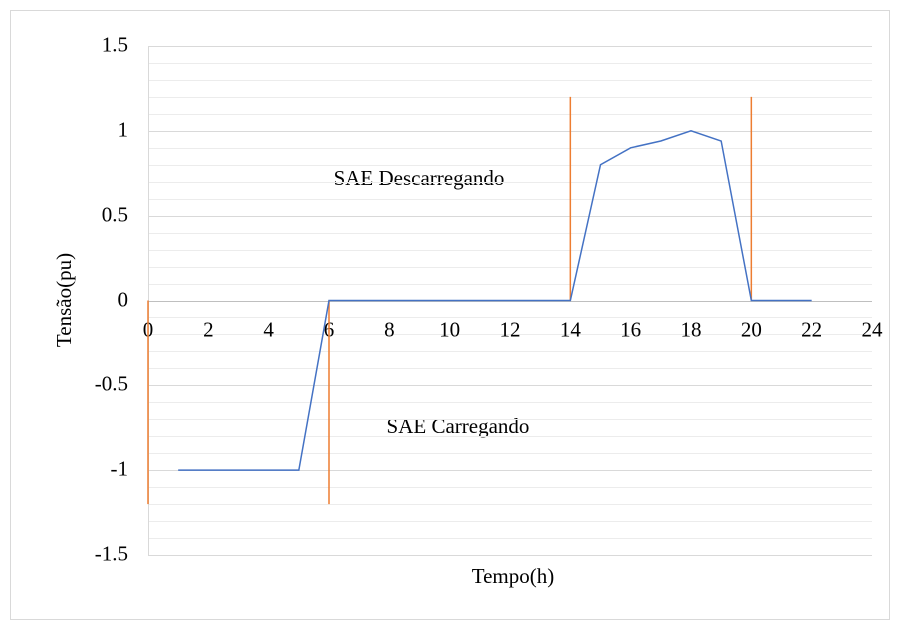 The width and height of the screenshot is (901, 621). Describe the element at coordinates (513, 576) in the screenshot. I see `x-axis-label: Tempo(h)` at that location.